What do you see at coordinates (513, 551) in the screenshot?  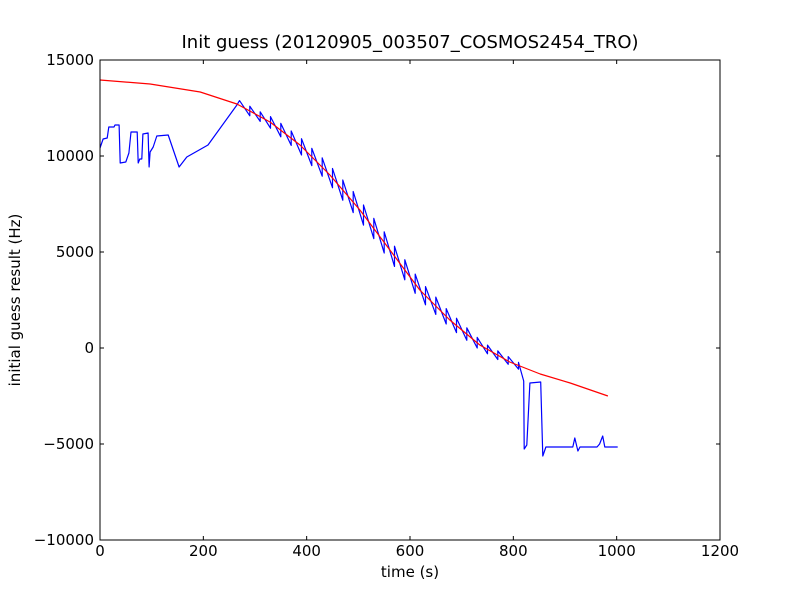 I see `x-tick-label: 800` at bounding box center [513, 551].